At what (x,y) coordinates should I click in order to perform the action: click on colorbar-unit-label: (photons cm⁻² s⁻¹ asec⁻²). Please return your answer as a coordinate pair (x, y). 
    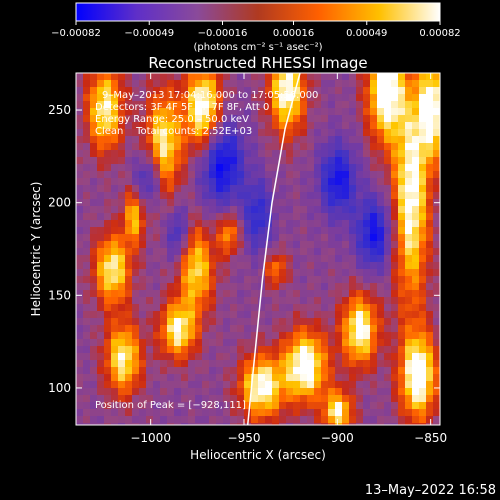
    Looking at the image, I should click on (257, 47).